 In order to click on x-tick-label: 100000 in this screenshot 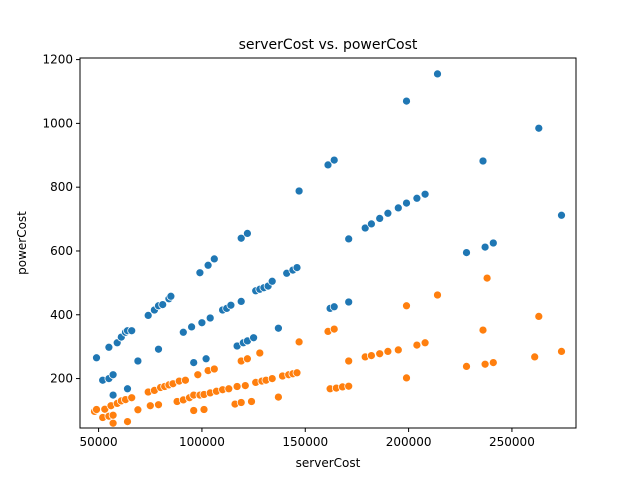, I will do `click(202, 442)`.